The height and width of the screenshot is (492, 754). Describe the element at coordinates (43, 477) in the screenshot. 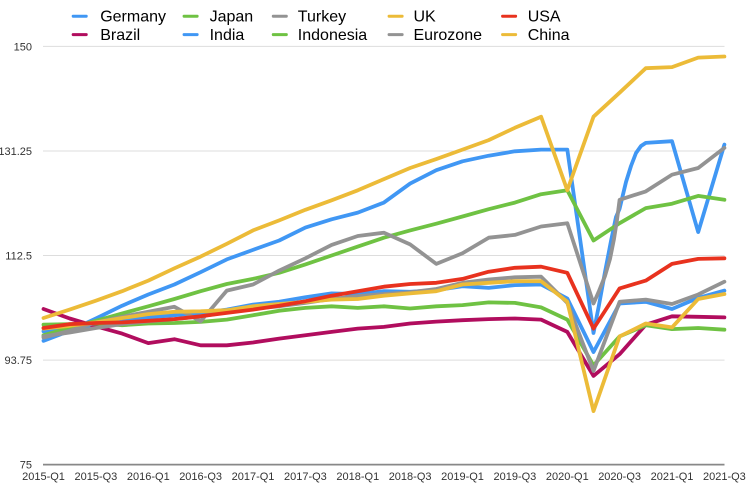

I see `svg-text: 2015-Q1` at that location.